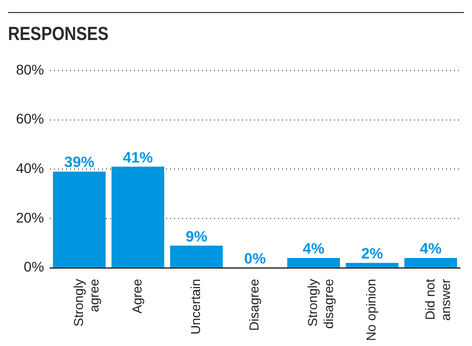  What do you see at coordinates (58, 35) in the screenshot?
I see `chart-title: RESPONSES` at bounding box center [58, 35].